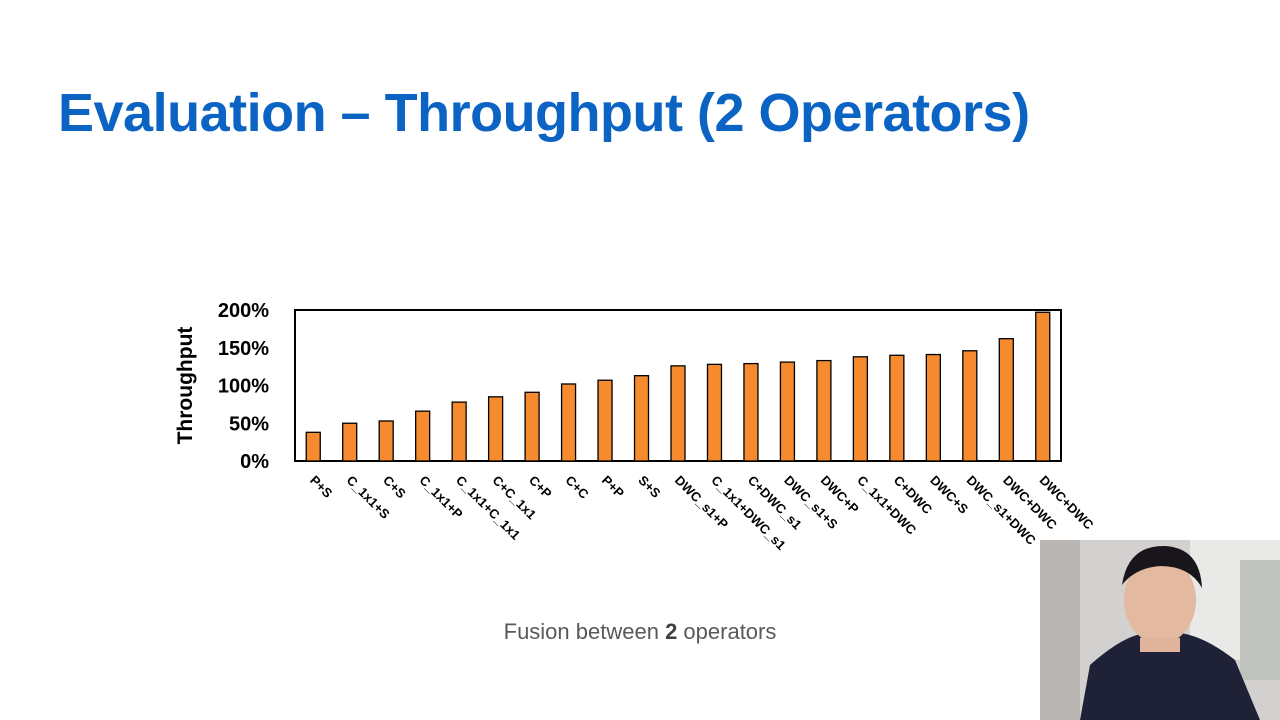 This screenshot has height=720, width=1280. What do you see at coordinates (544, 113) in the screenshot?
I see `slide-title: Evaluation – Throughput (2 Operators)` at bounding box center [544, 113].